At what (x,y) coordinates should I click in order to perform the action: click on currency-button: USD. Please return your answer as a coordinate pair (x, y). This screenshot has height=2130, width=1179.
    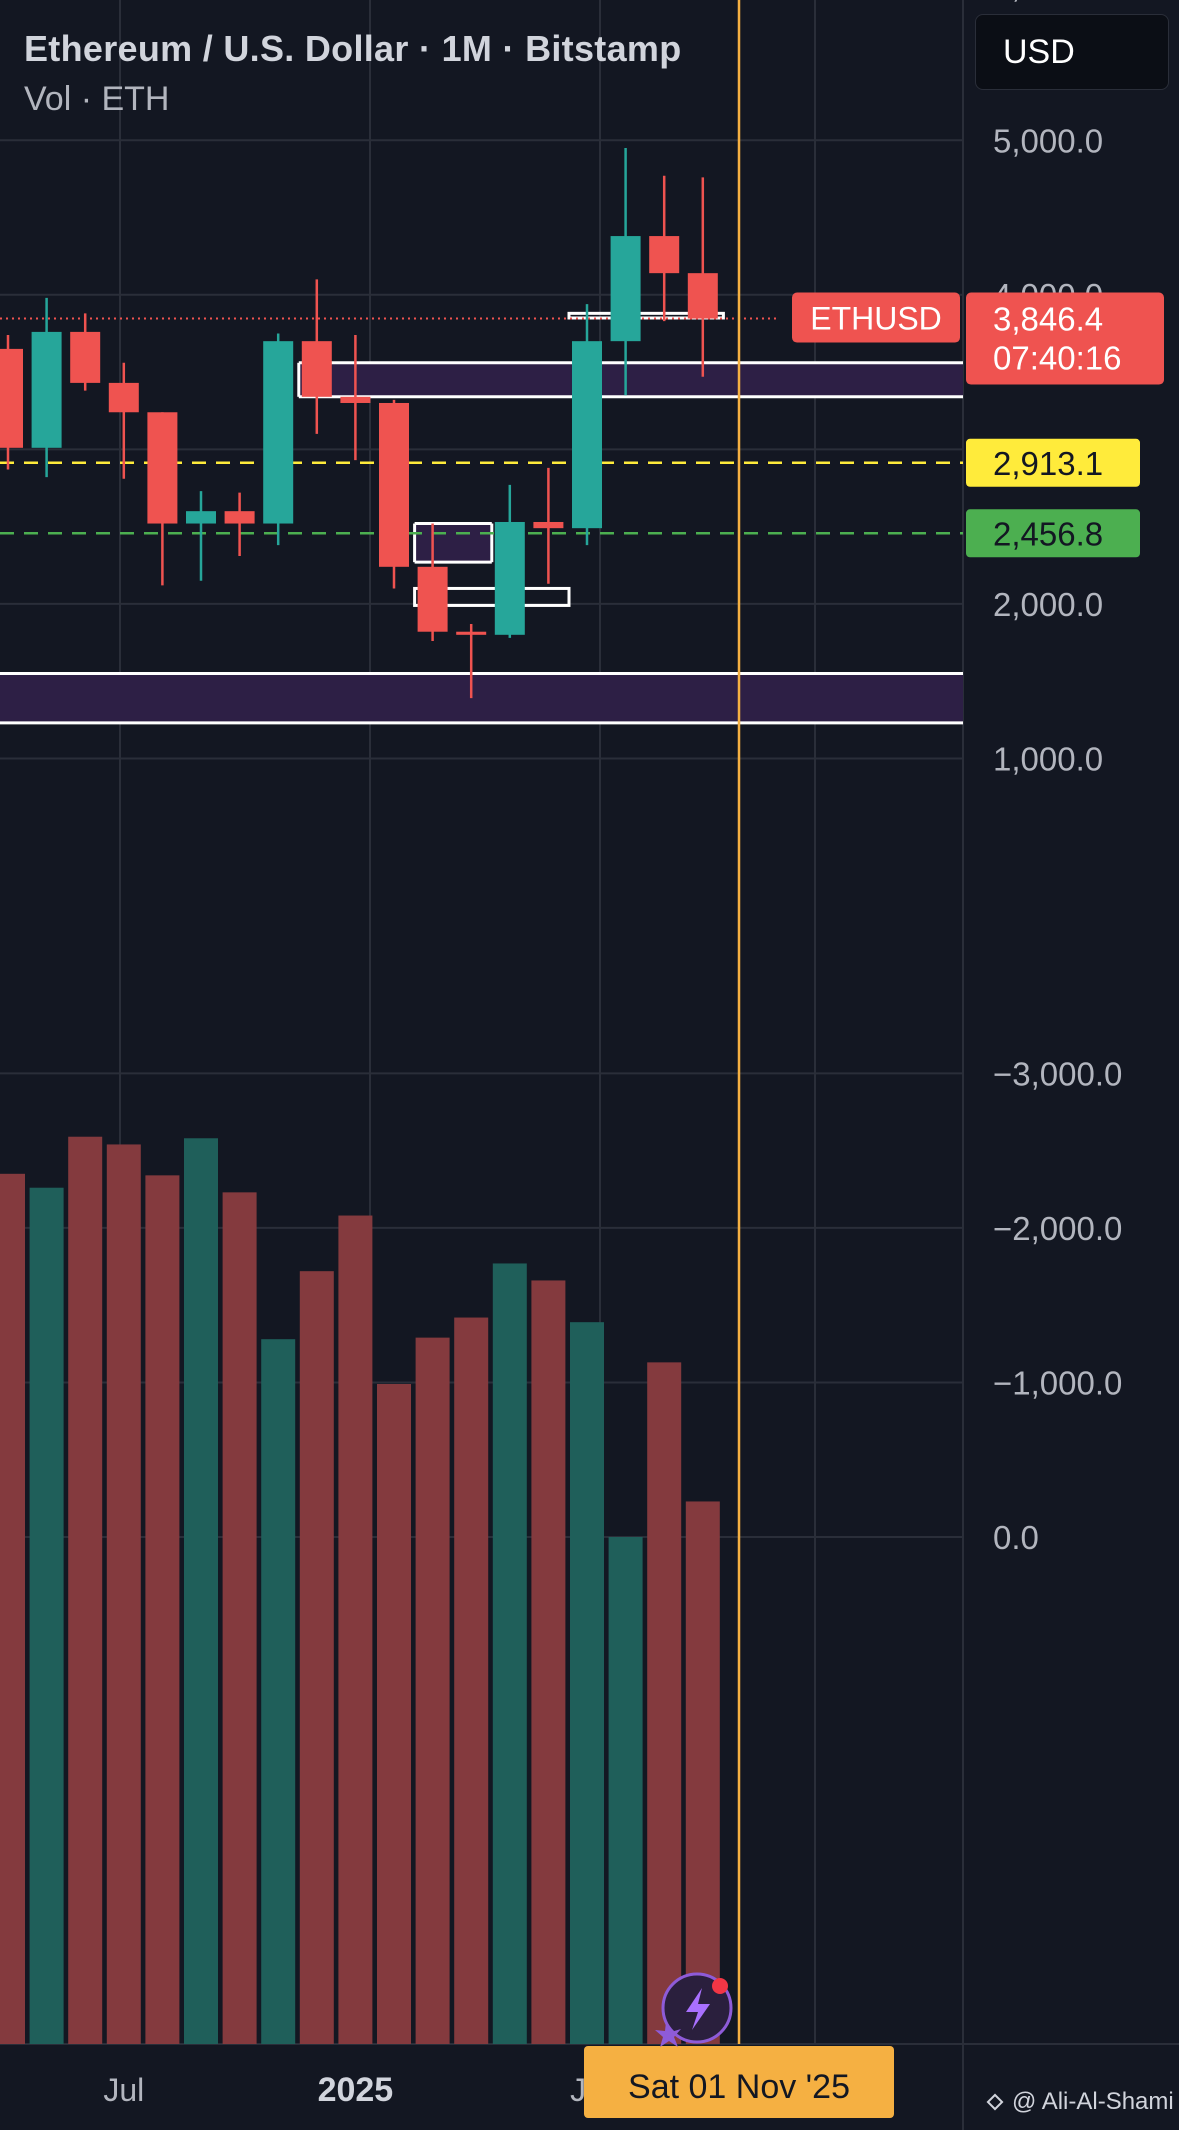
    Looking at the image, I should click on (1072, 52).